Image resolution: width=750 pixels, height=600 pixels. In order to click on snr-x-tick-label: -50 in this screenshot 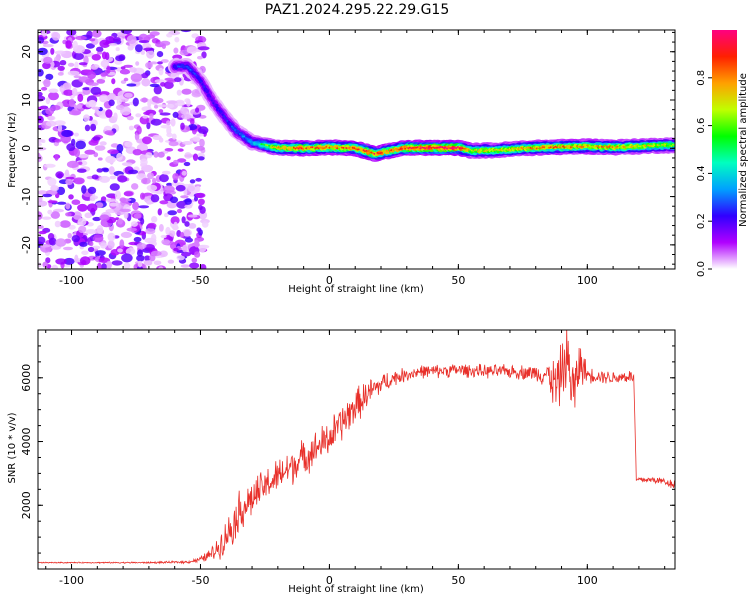, I will do `click(200, 580)`.